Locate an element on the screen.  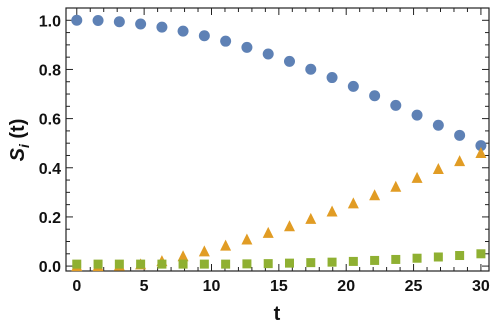
y-axis-label-subscript: i is located at coordinates (24, 145).